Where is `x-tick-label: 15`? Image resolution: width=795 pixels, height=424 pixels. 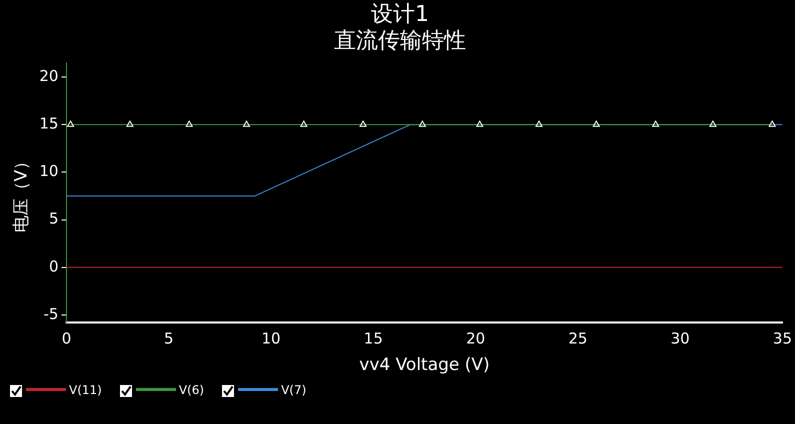
x-tick-label: 15 is located at coordinates (373, 338).